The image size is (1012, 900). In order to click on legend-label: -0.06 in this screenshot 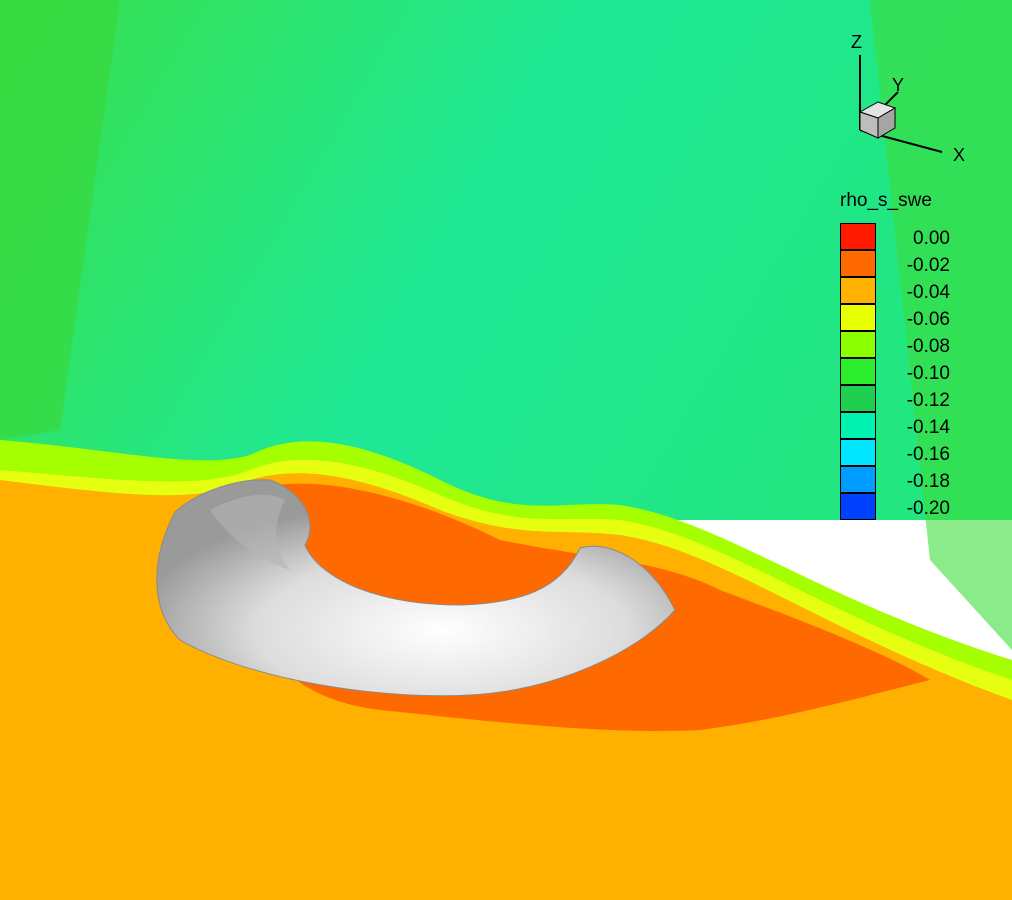, I will do `click(928, 319)`.